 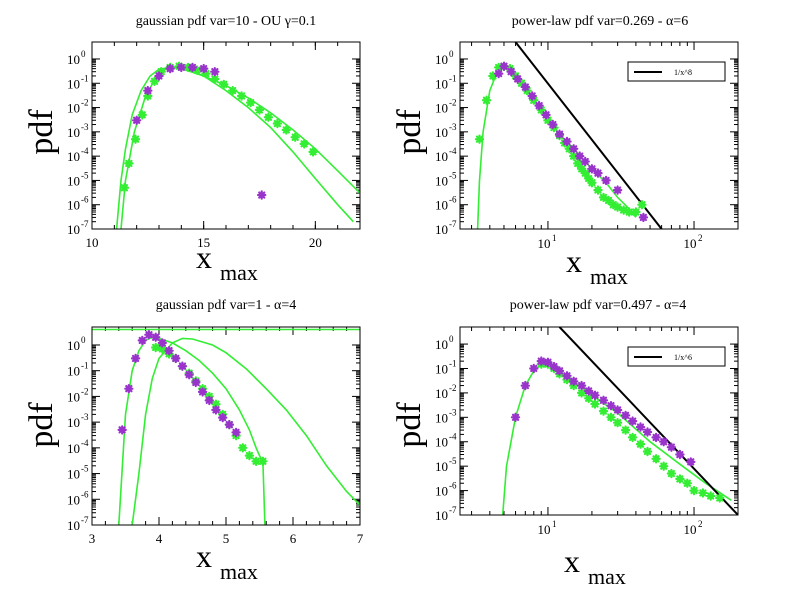 I want to click on plot-area: 10 -710 -610 -510 -410 -310 -210 -110 010 15 20, so click(x=214, y=145).